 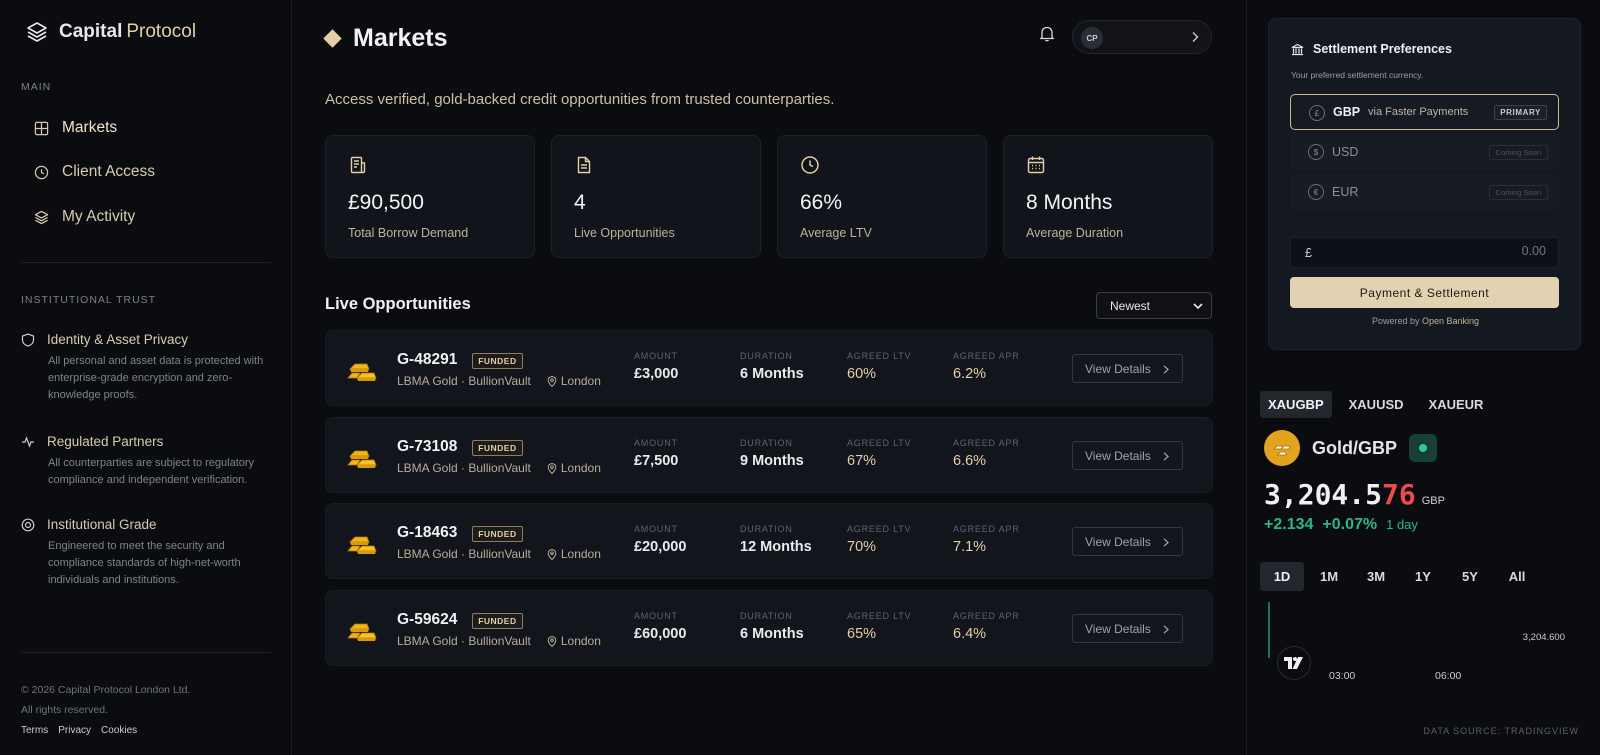 I want to click on range-3m: 3M, so click(x=1376, y=576).